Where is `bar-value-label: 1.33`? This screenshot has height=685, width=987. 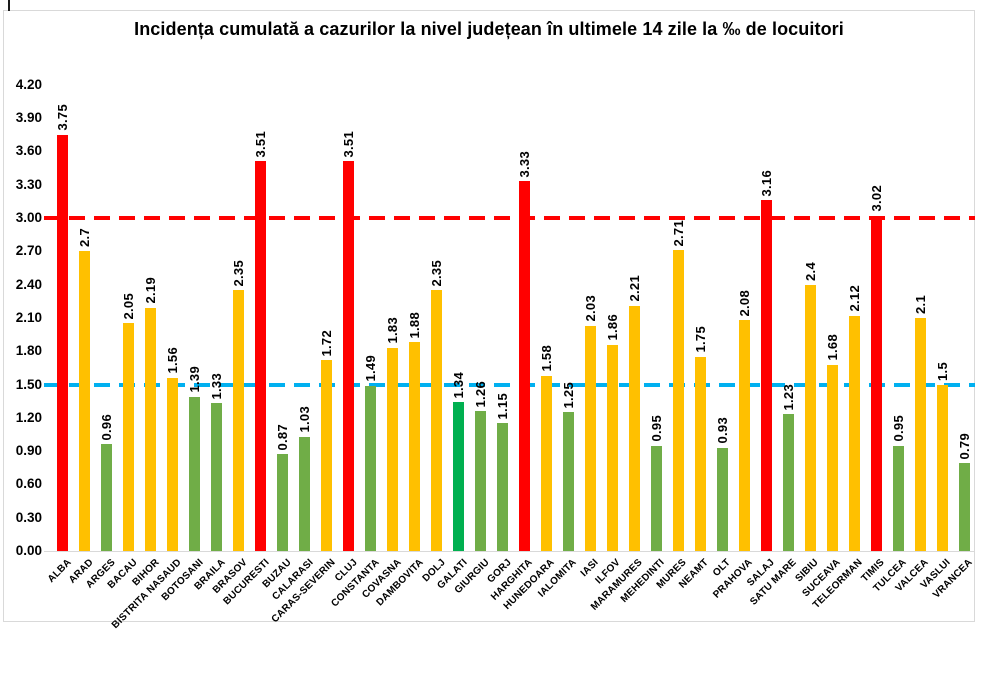
bar-value-label: 1.33 is located at coordinates (217, 386).